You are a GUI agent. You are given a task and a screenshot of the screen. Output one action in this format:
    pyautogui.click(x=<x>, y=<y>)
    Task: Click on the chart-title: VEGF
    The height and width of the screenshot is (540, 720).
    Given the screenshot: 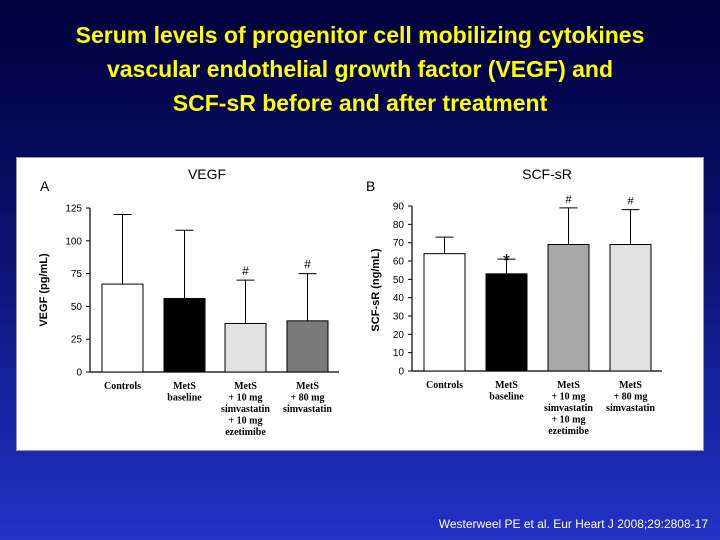 What is the action you would take?
    pyautogui.click(x=207, y=174)
    